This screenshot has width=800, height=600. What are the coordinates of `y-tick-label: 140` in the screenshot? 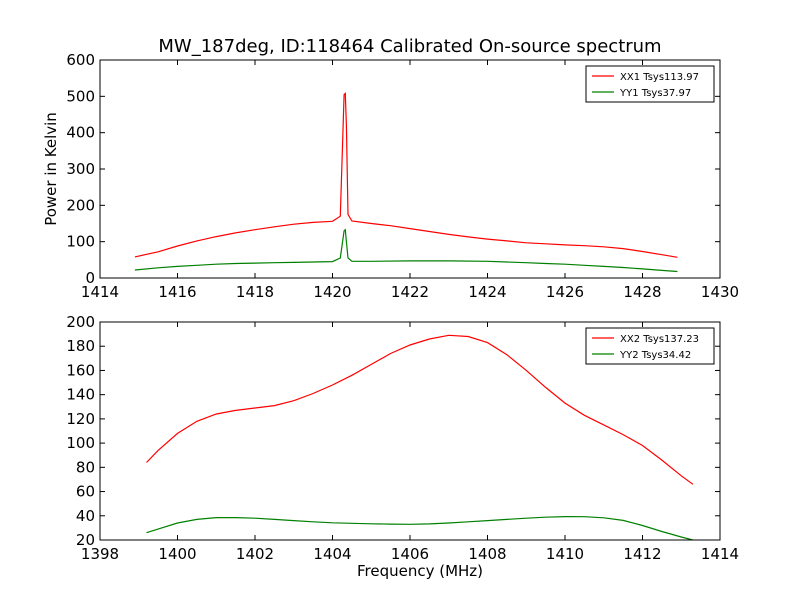 It's located at (80, 395).